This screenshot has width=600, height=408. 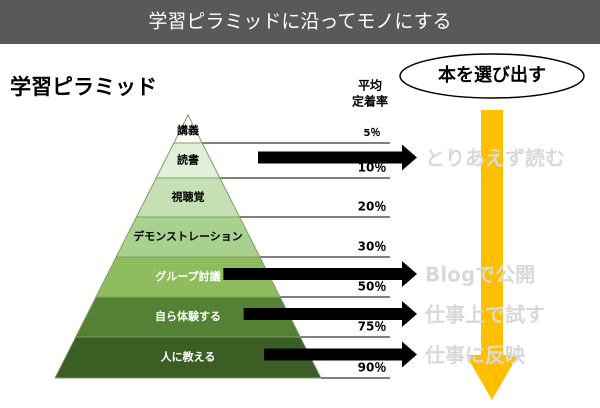 What do you see at coordinates (83, 87) in the screenshot?
I see `pyramid-title: 学習ピラミッド` at bounding box center [83, 87].